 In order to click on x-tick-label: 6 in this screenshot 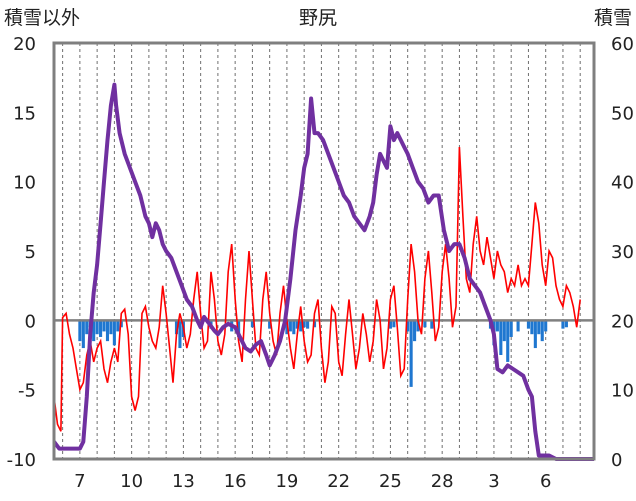, I will do `click(545, 481)`.